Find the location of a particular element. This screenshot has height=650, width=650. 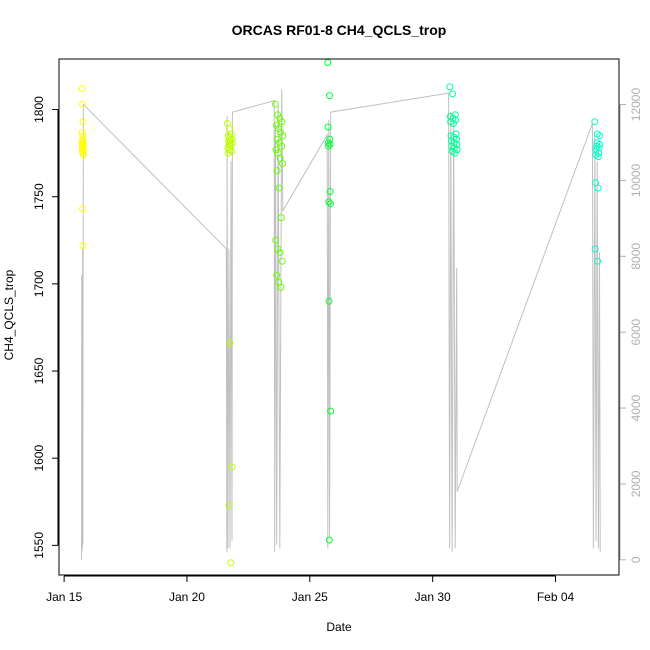

y-tick-label: 1650 is located at coordinates (39, 370).